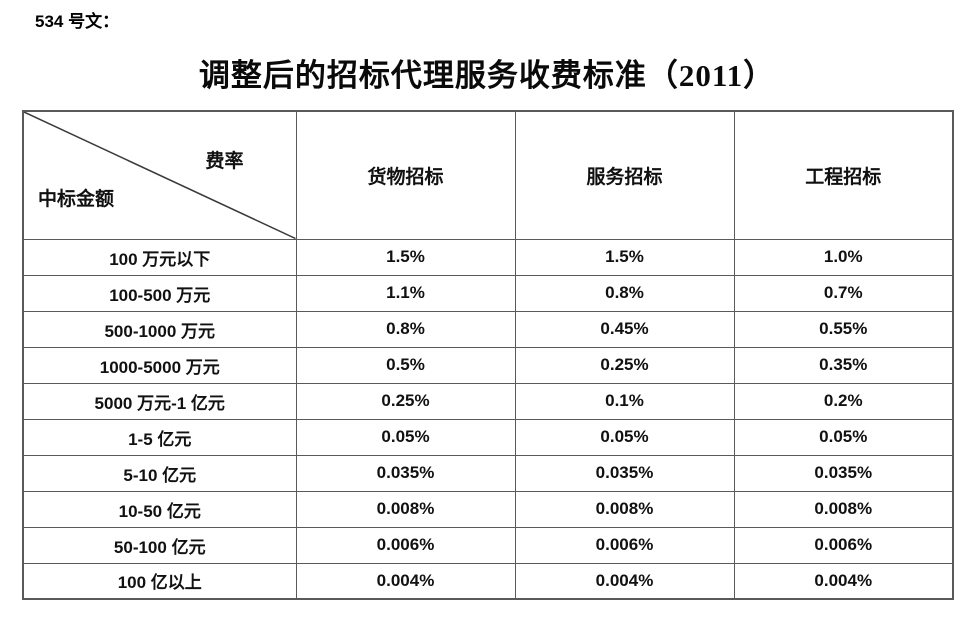  I want to click on goods-rate-cell: 0.25%, so click(405, 401).